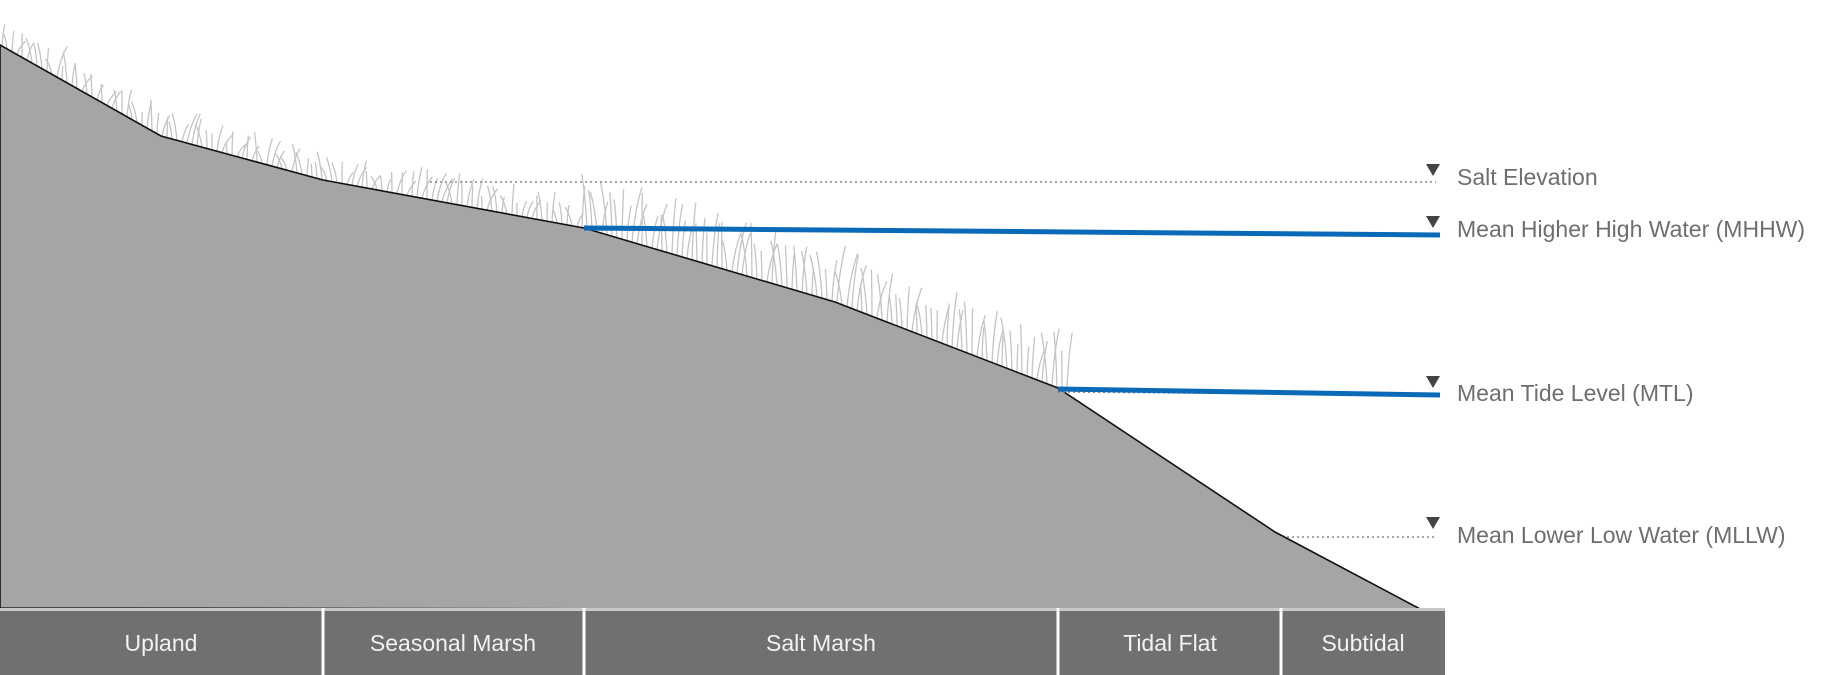 Image resolution: width=1843 pixels, height=675 pixels. I want to click on level-marker, so click(1433, 170).